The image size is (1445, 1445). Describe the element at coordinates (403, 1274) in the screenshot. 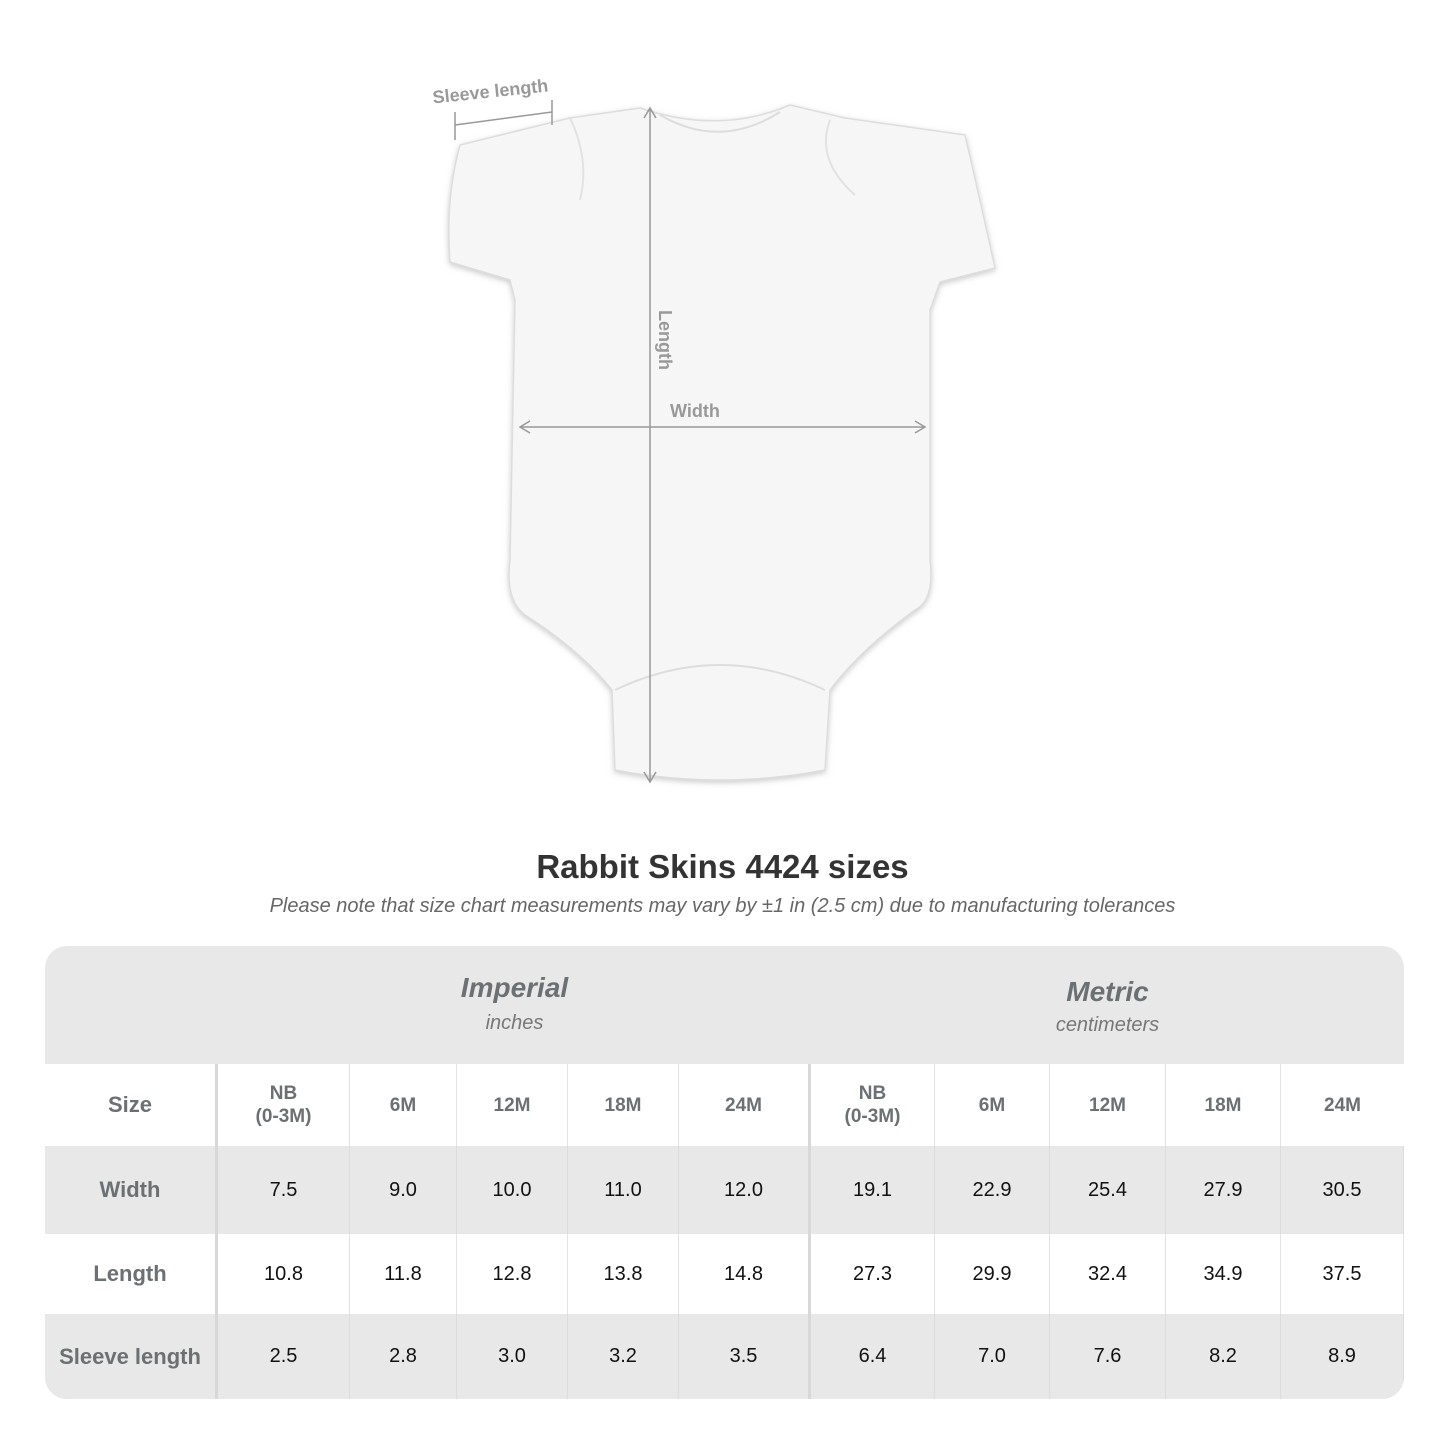

I see `table-cell: 11.8` at that location.